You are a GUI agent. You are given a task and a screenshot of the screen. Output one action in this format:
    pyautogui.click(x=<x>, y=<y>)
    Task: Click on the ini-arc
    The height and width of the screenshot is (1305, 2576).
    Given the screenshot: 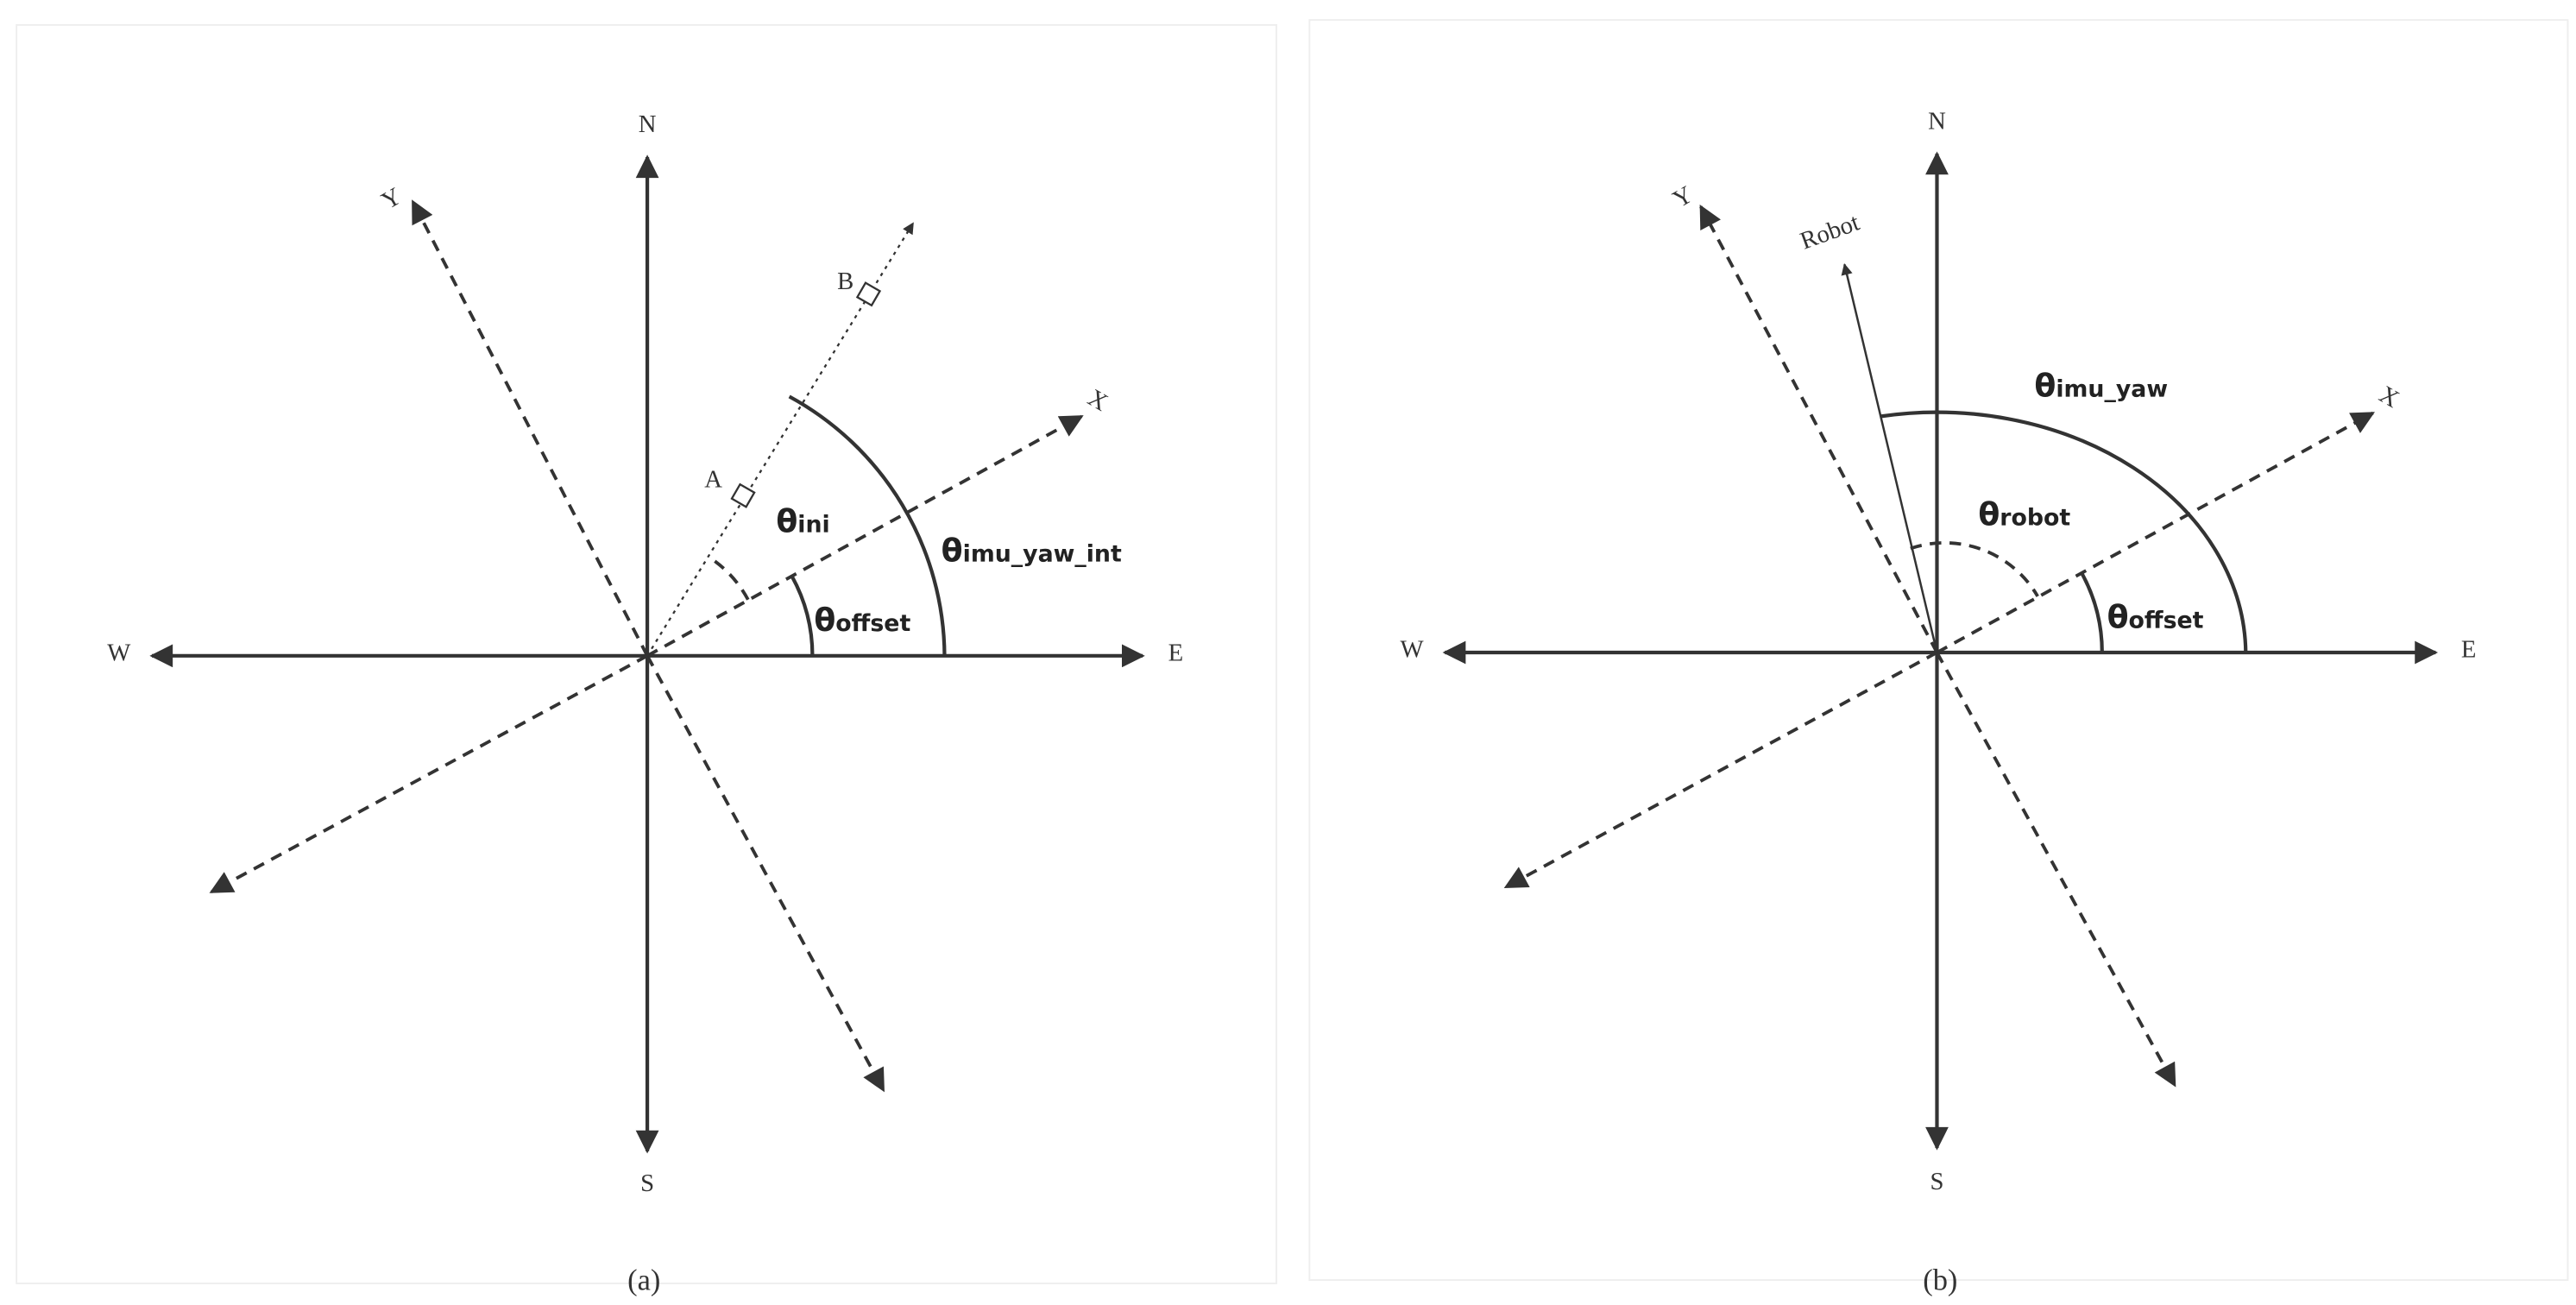 What is the action you would take?
    pyautogui.click(x=728, y=578)
    